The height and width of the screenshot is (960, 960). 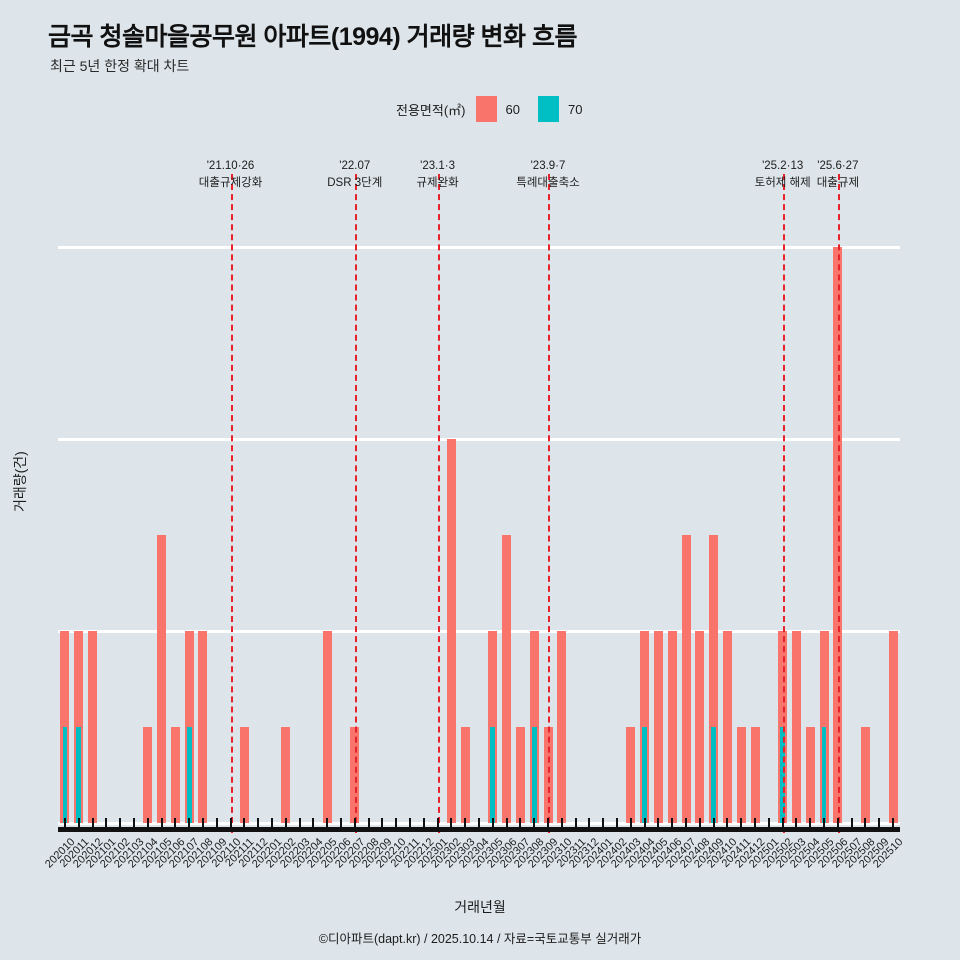 What do you see at coordinates (20, 481) in the screenshot?
I see `y-axis-label: 거래량(건)` at bounding box center [20, 481].